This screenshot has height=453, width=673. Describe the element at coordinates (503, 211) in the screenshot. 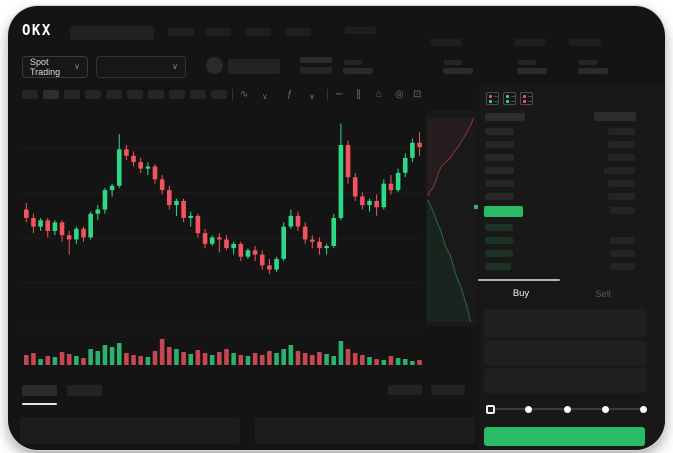

I see `last-price-bar` at that location.